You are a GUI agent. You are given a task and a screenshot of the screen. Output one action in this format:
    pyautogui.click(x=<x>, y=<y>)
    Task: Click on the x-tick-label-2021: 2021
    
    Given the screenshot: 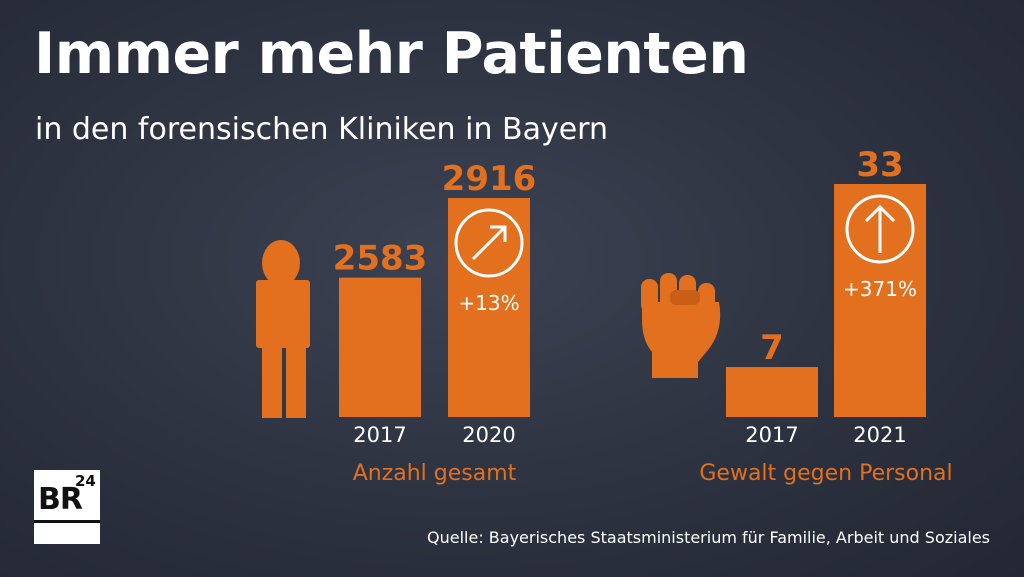 What is the action you would take?
    pyautogui.click(x=879, y=435)
    